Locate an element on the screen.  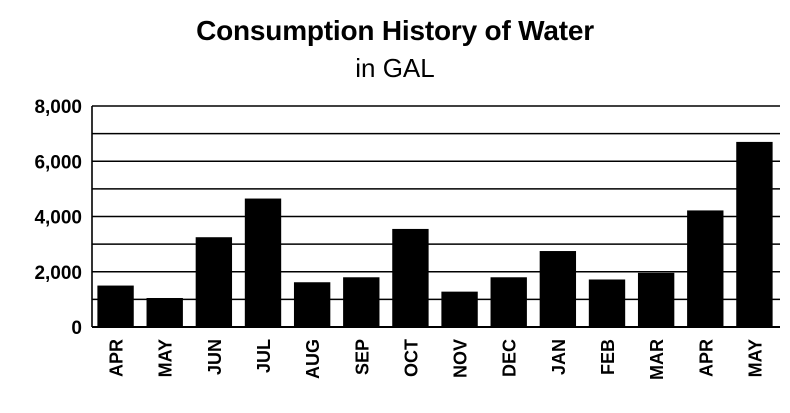
y-tick-label: 0 is located at coordinates (76, 328).